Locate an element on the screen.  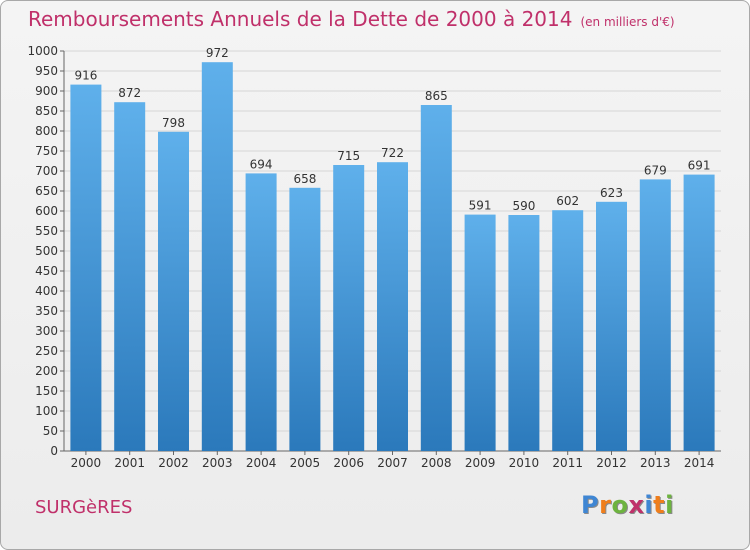
y-tick-label: 950 is located at coordinates (46, 71).